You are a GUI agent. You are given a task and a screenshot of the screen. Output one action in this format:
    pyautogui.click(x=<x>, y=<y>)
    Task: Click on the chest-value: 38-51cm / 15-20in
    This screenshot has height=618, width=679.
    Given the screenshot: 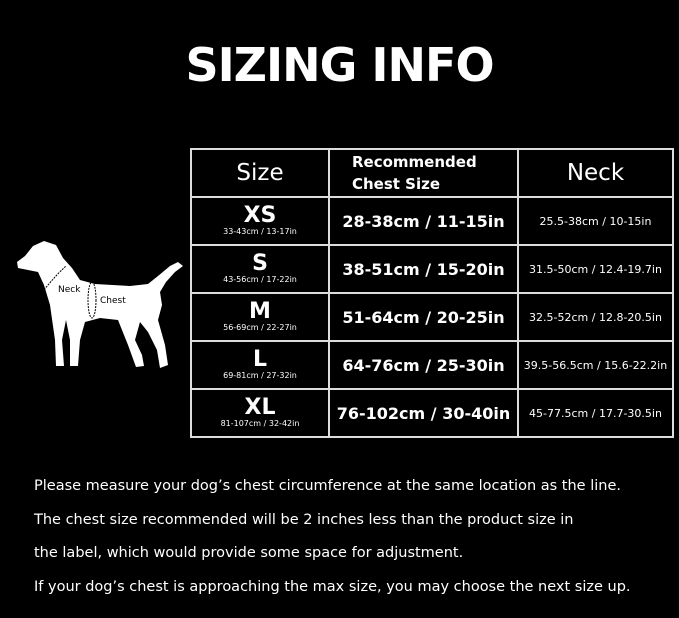 What is the action you would take?
    pyautogui.click(x=423, y=269)
    